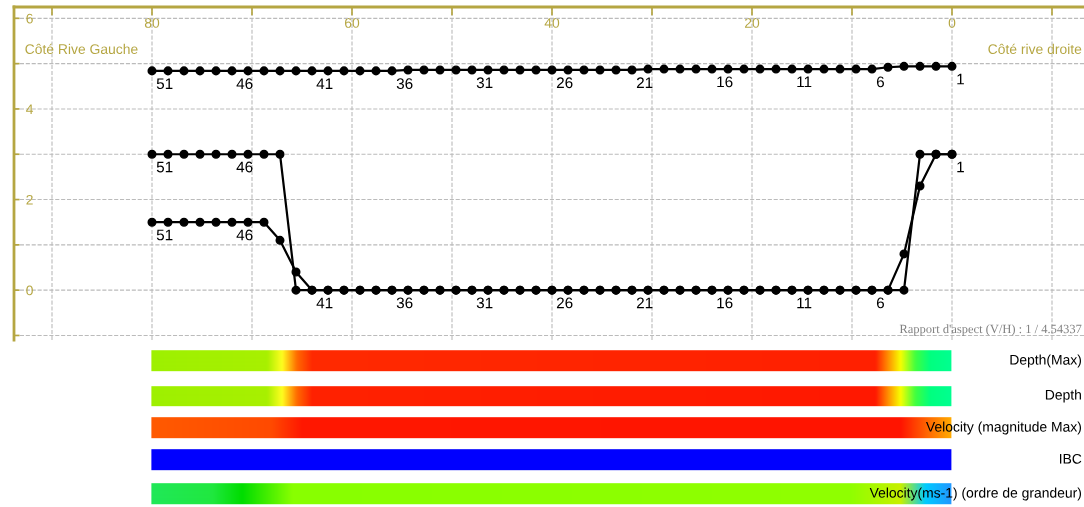 The image size is (1084, 507). Describe the element at coordinates (552, 23) in the screenshot. I see `x-tick-label: 40` at that location.